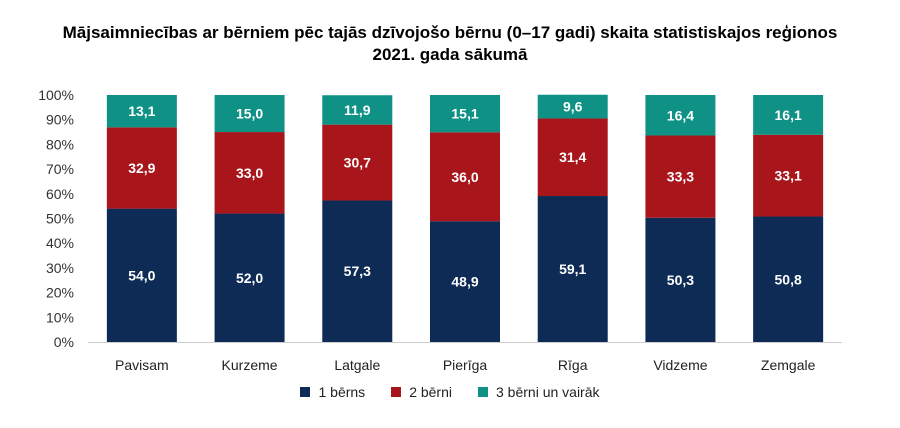 The height and width of the screenshot is (428, 900). Describe the element at coordinates (64, 342) in the screenshot. I see `y-tick-label-0: 0%` at that location.